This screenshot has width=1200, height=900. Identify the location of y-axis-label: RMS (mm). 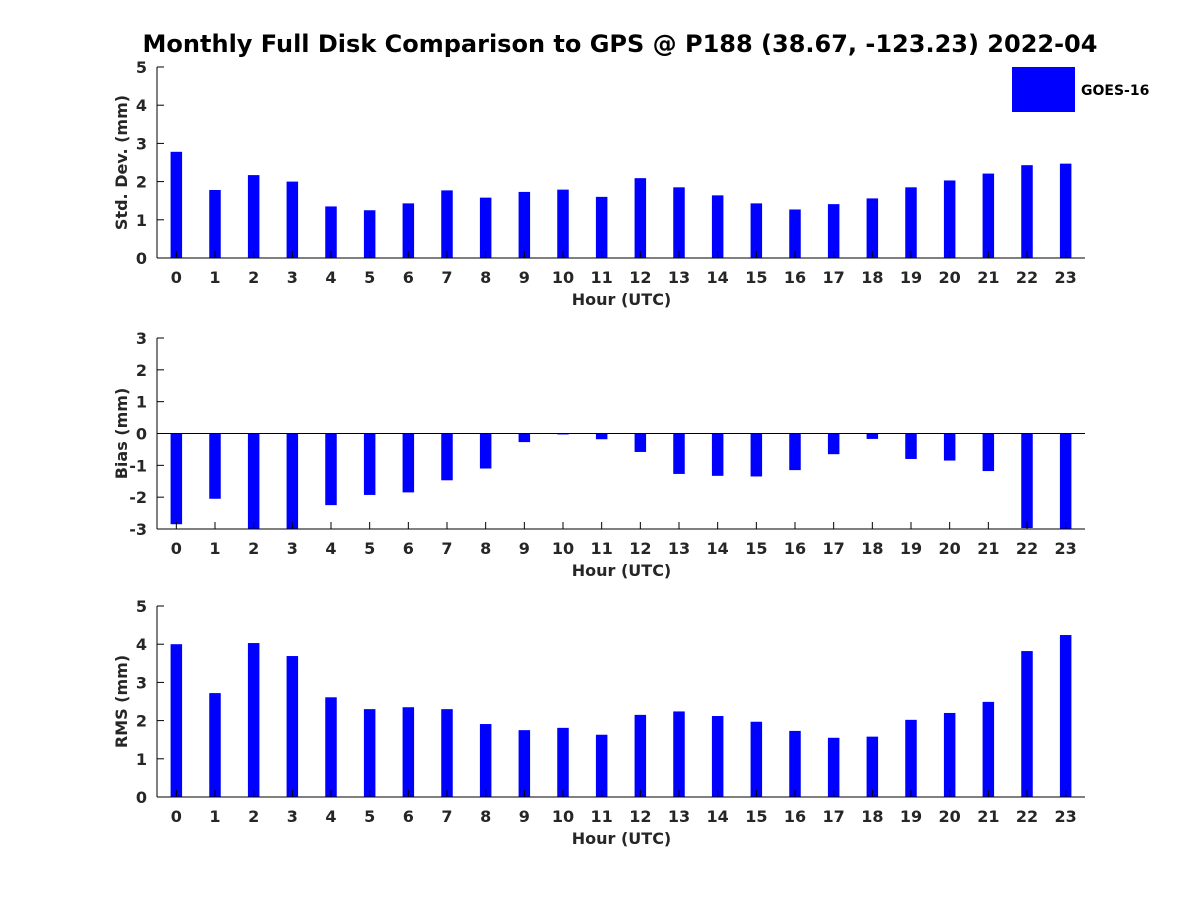
(121, 701).